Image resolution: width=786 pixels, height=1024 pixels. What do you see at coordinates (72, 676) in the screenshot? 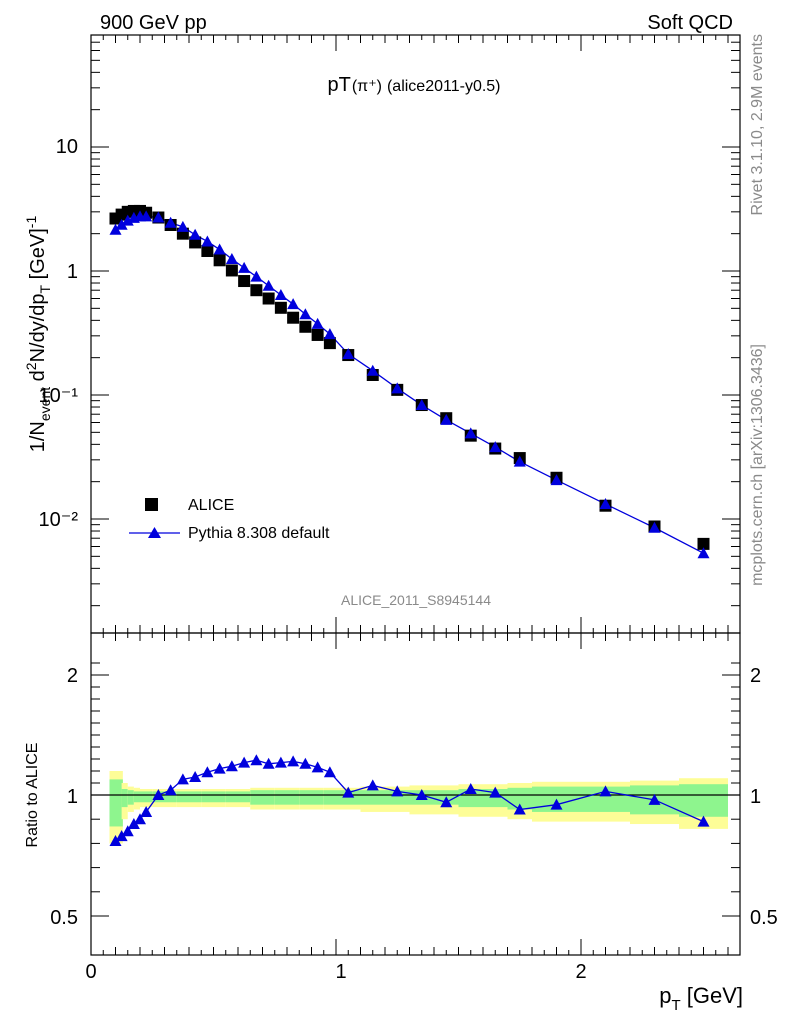
I see `ratio-y-tick-label: 2` at bounding box center [72, 676].